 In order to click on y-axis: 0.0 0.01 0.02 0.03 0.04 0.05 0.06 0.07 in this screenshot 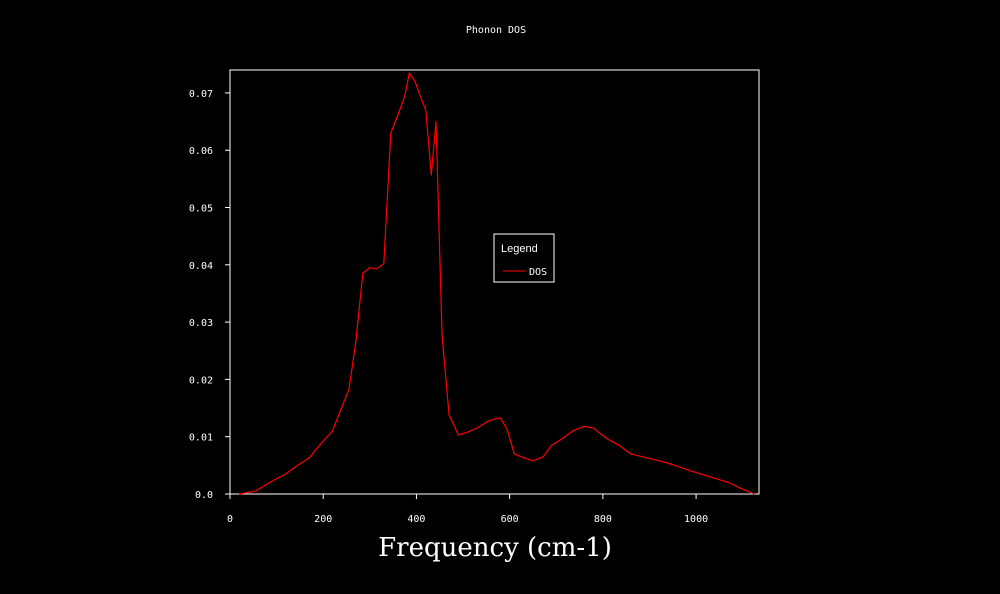, I will do `click(209, 295)`.